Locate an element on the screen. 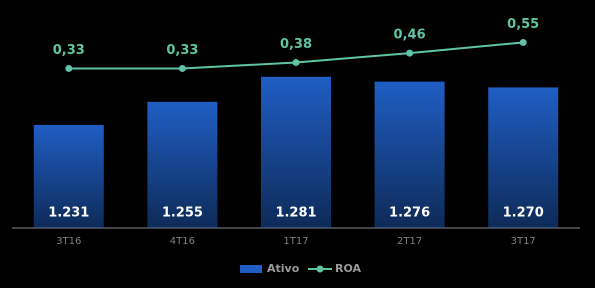 The height and width of the screenshot is (288, 595). line-value-label: 0,46 is located at coordinates (410, 35).